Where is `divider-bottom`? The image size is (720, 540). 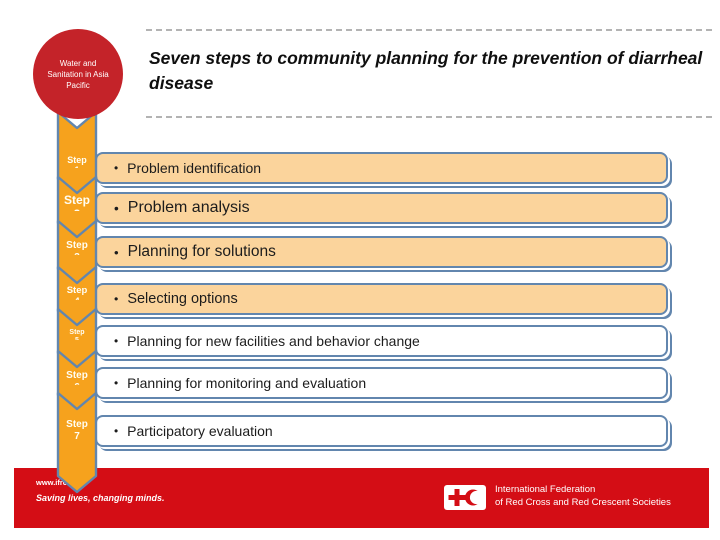 divider-bottom is located at coordinates (429, 117).